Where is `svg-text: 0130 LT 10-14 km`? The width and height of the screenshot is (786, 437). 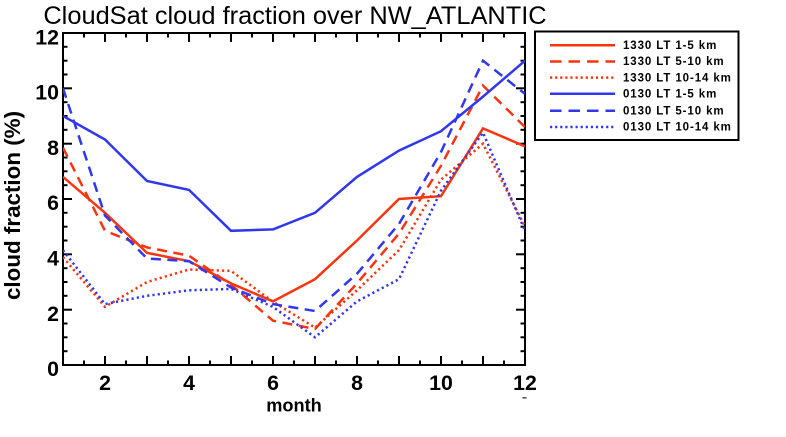
svg-text: 0130 LT 10-14 km is located at coordinates (677, 128).